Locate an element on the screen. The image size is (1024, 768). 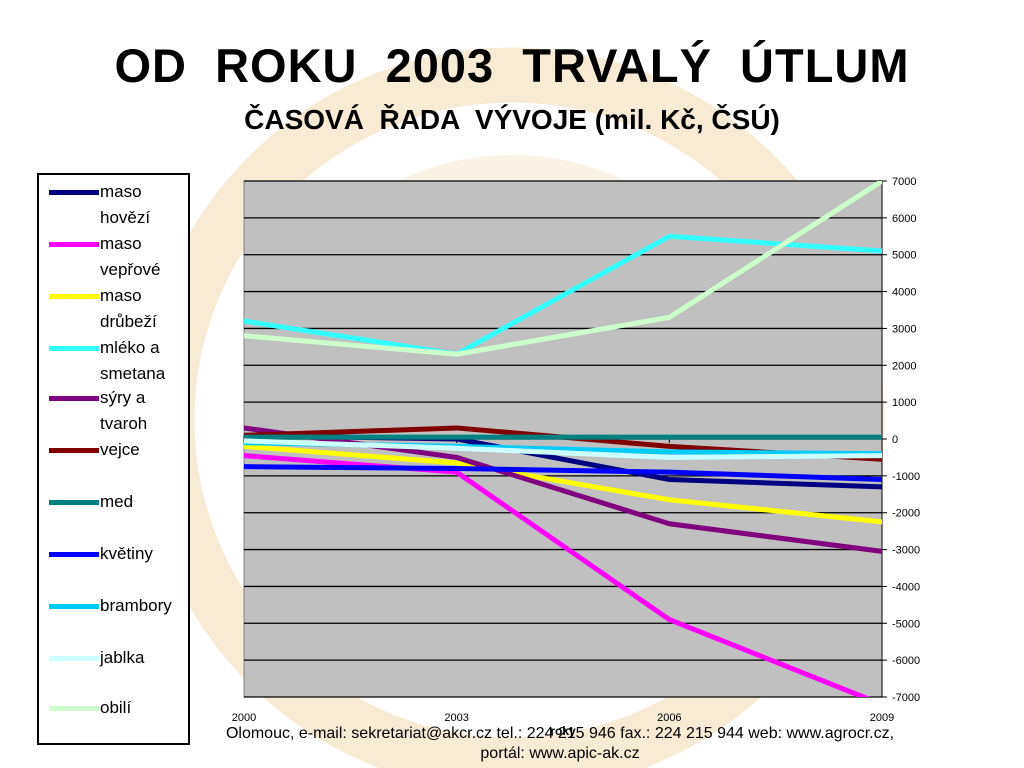
page-subtitle: ČASOVÁ ŘADA VÝVOJE (mil. Kč, ČSÚ) is located at coordinates (512, 119).